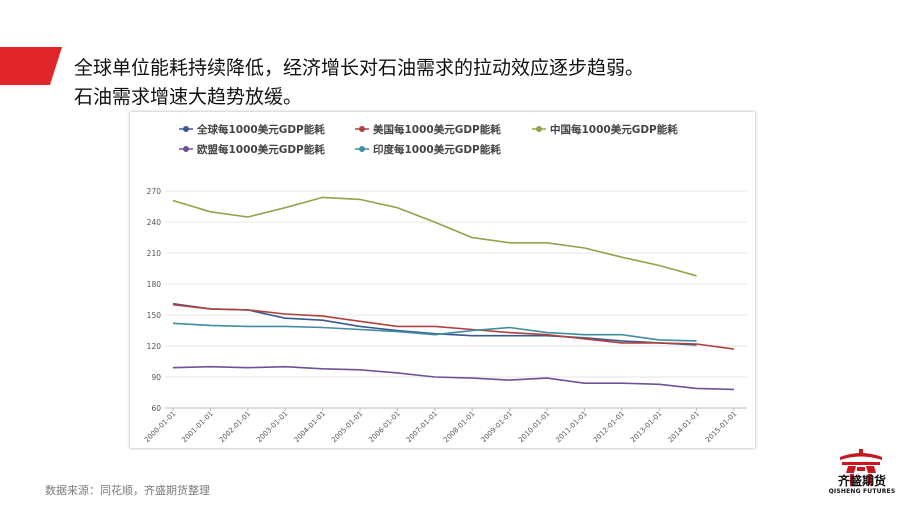 The height and width of the screenshot is (506, 900). I want to click on x-tick-label: 2009-01-01, so click(497, 427).